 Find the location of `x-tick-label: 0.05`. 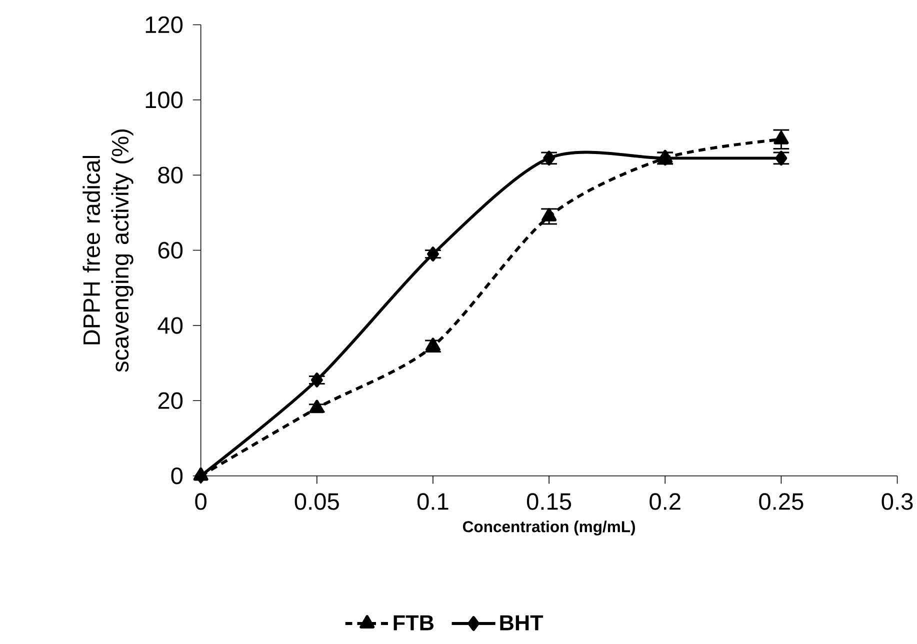

x-tick-label: 0.05 is located at coordinates (316, 501).